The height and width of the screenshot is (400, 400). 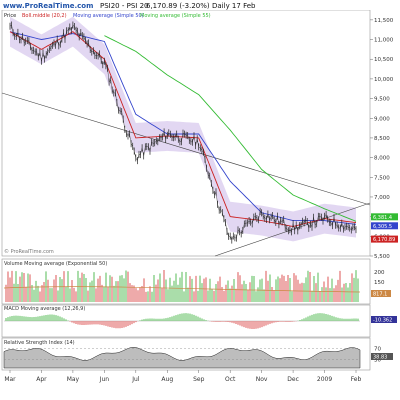 I want to click on price-tick-label: 11,000, so click(x=384, y=41).